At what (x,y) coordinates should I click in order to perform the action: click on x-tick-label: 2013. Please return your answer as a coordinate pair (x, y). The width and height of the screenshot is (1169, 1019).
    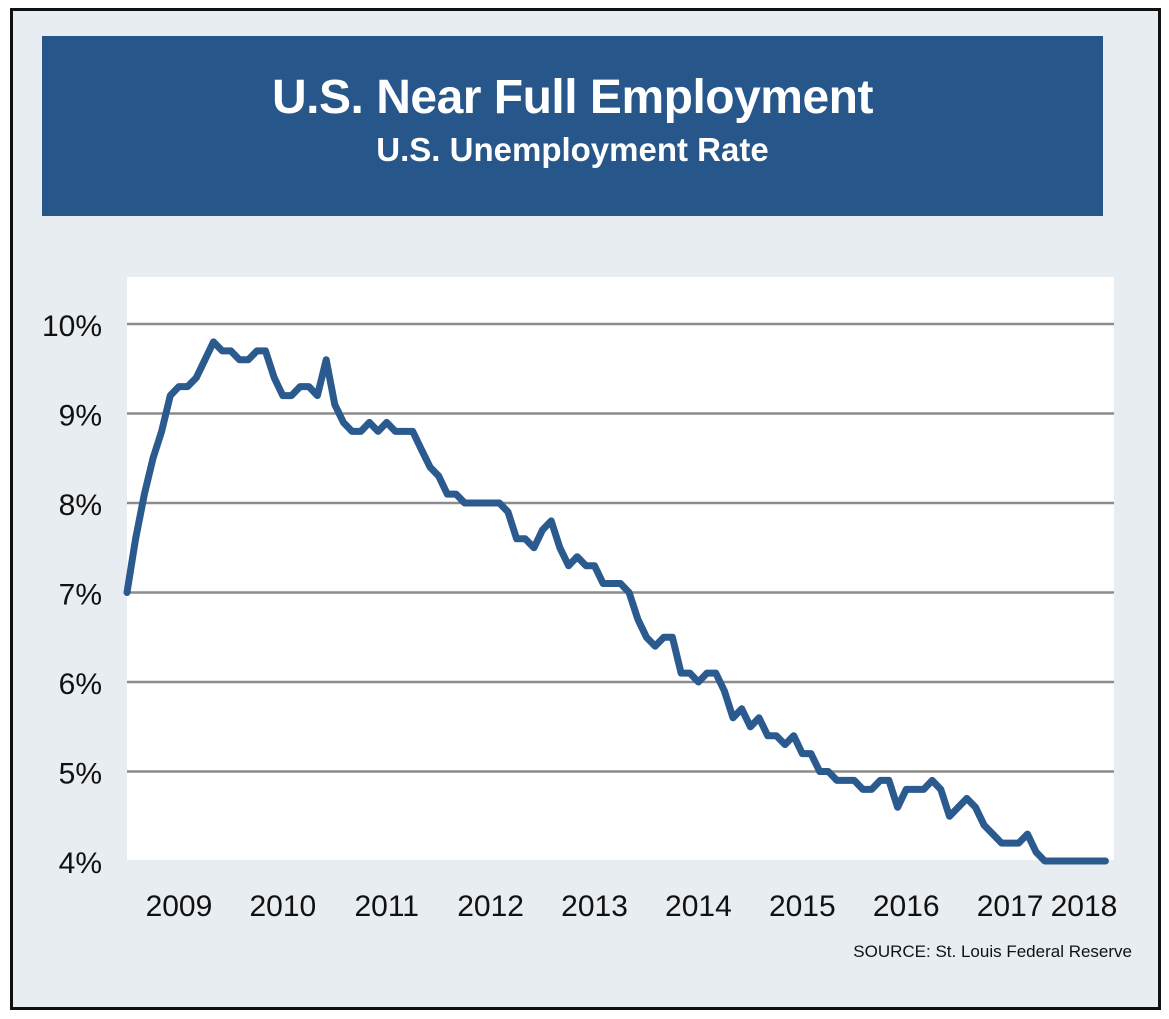
    Looking at the image, I should click on (594, 906).